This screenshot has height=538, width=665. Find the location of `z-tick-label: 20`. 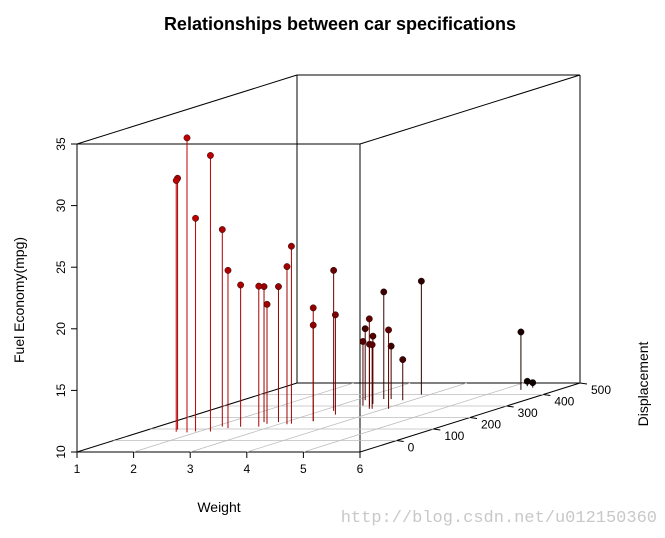

z-tick-label: 20 is located at coordinates (61, 329).